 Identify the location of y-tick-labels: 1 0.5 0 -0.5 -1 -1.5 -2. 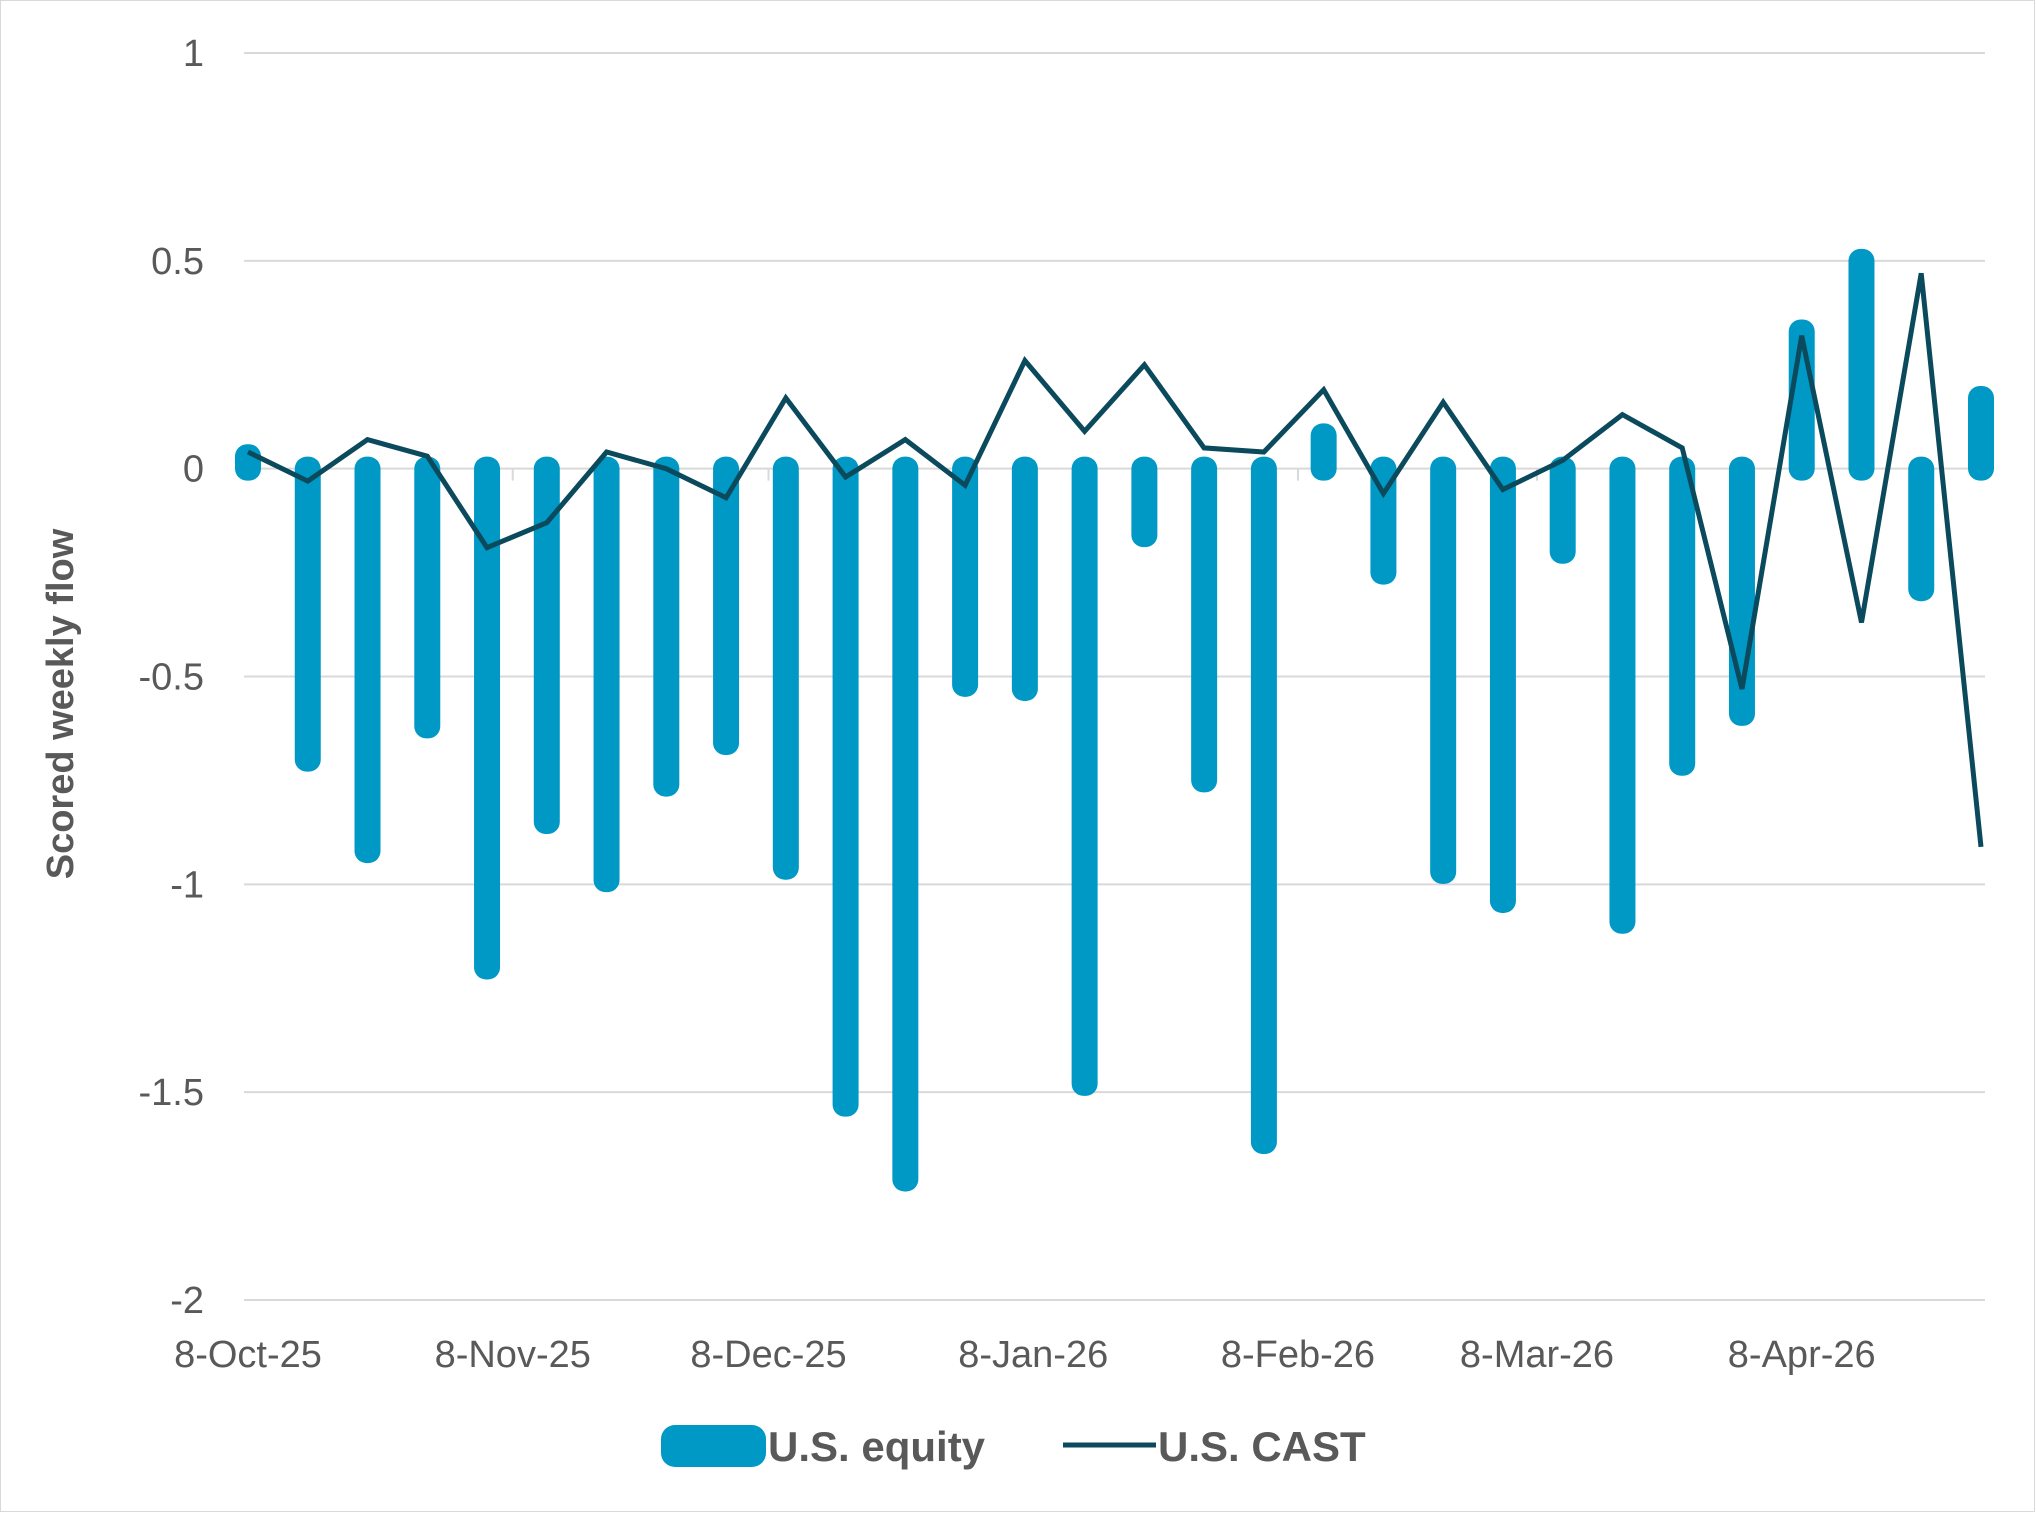
(171, 677).